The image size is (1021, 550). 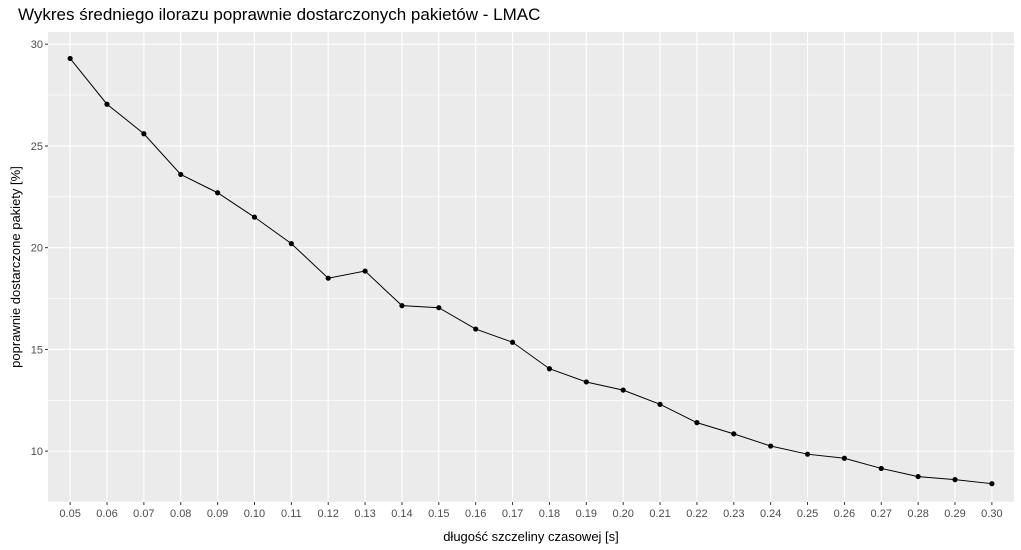 I want to click on x-tick-label: 0.07, so click(x=143, y=514).